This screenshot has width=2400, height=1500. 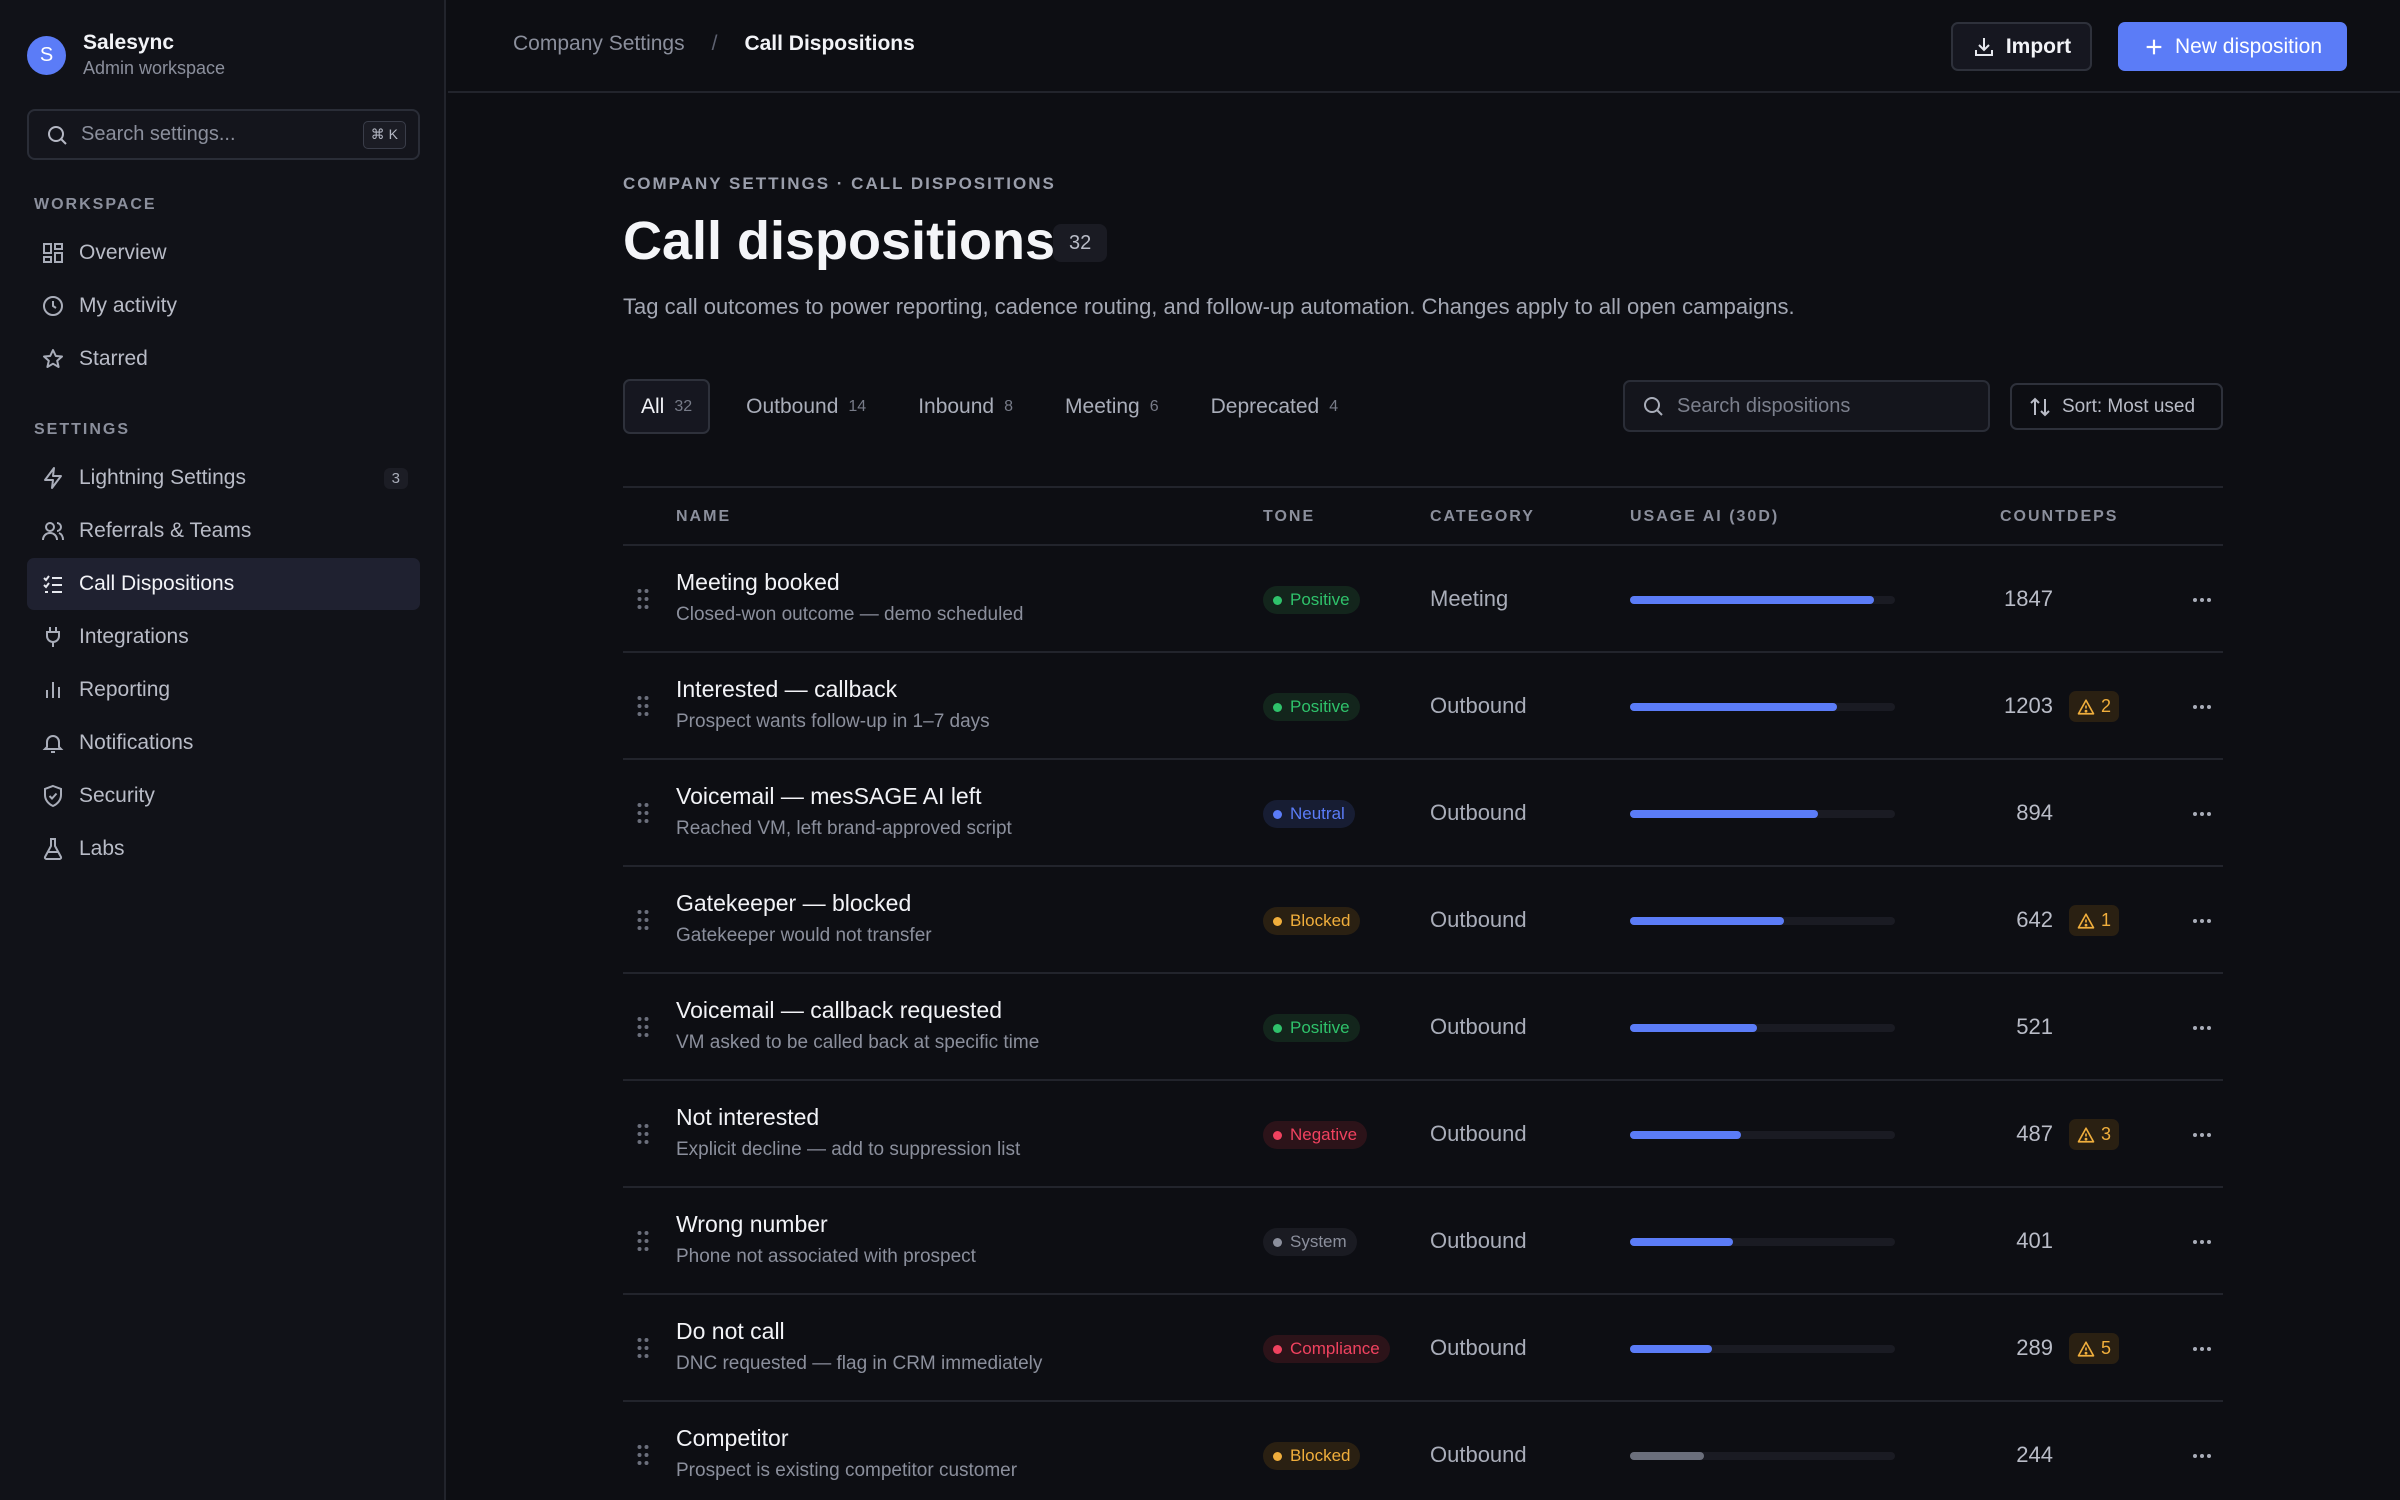 I want to click on shortcut-hint: ⌘ K, so click(x=384, y=134).